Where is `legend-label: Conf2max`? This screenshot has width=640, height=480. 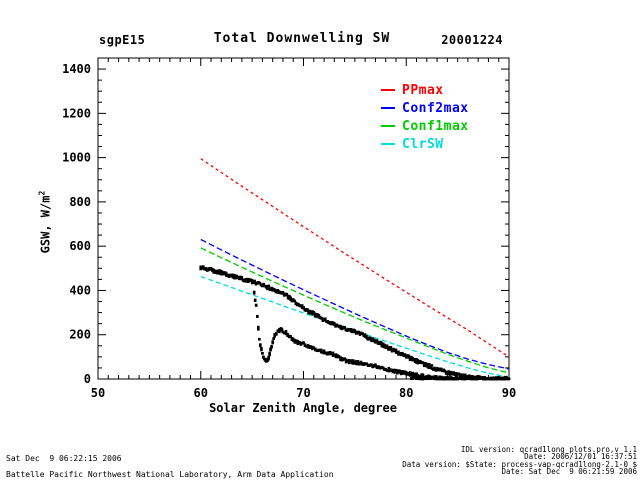
legend-label: Conf2max is located at coordinates (435, 108).